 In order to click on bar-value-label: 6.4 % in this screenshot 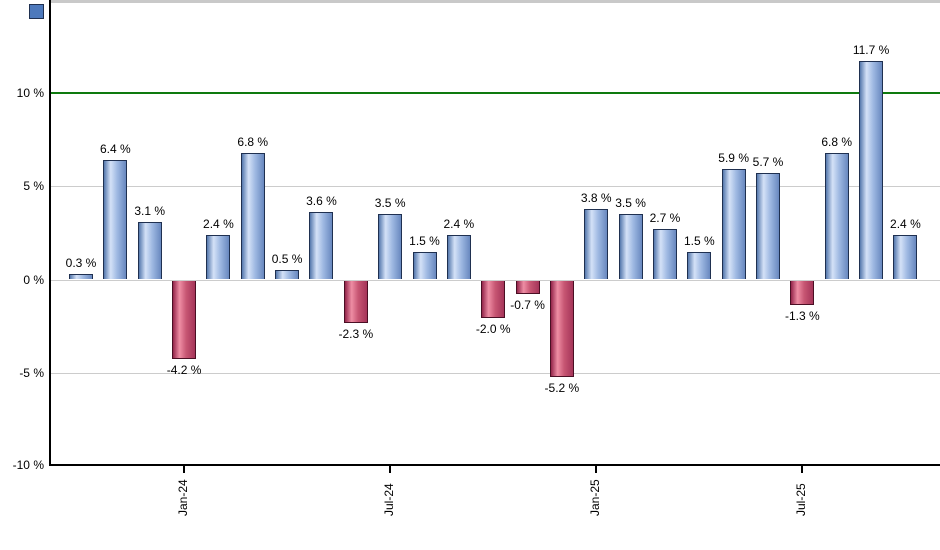, I will do `click(115, 149)`.